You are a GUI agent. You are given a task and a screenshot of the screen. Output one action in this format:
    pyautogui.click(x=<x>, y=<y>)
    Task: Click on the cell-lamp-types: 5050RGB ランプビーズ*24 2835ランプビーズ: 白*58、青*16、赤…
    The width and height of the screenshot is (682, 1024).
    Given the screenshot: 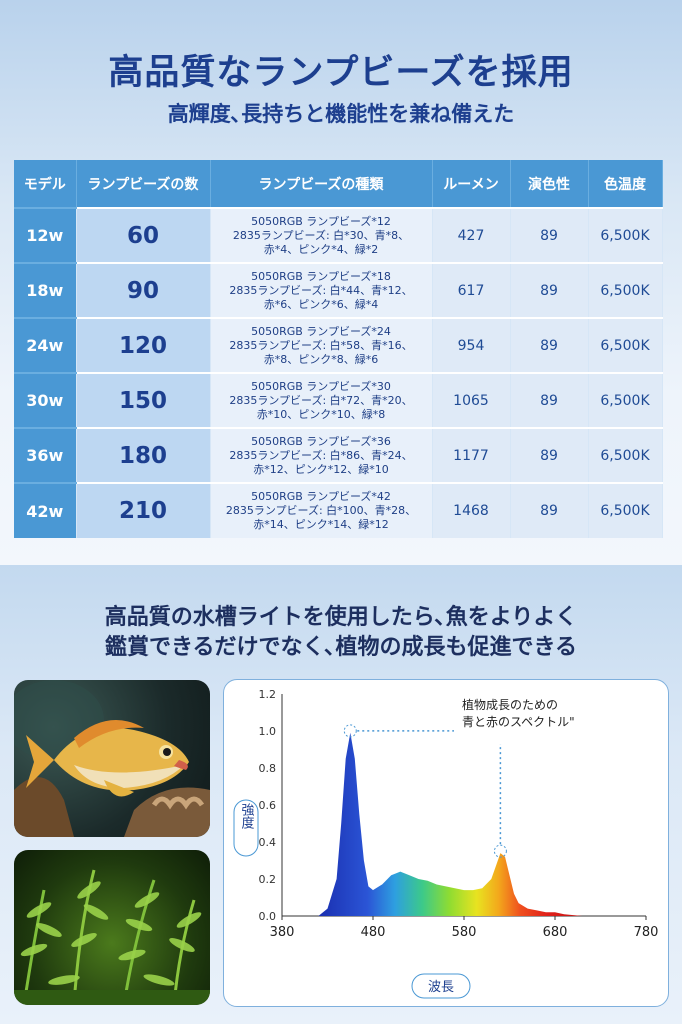 What is the action you would take?
    pyautogui.click(x=321, y=345)
    